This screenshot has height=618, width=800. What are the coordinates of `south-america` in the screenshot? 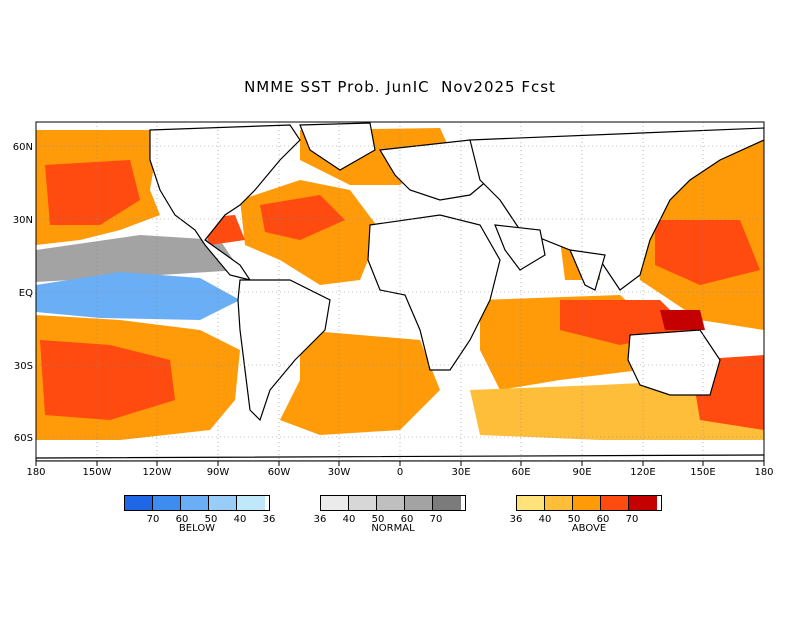 It's located at (284, 350).